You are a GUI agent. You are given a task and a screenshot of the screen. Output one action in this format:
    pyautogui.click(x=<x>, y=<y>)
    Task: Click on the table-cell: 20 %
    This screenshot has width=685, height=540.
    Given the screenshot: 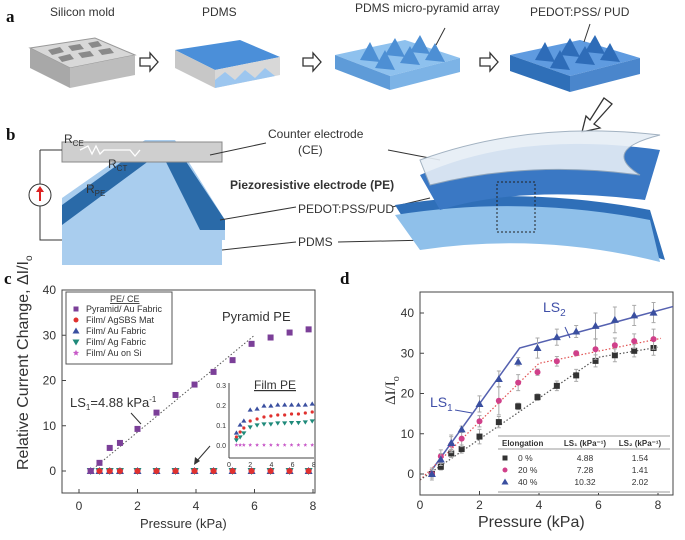 What is the action you would take?
    pyautogui.click(x=528, y=470)
    